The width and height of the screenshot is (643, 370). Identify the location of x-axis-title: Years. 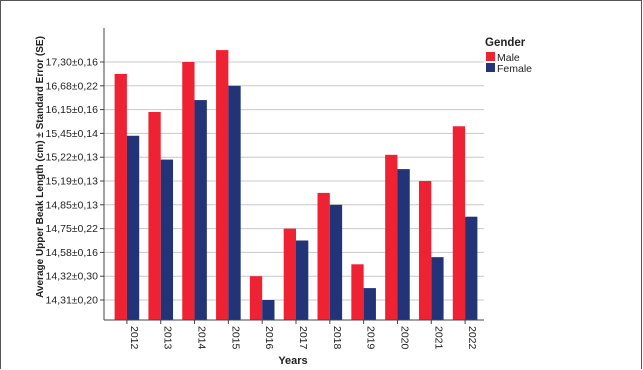
(292, 361).